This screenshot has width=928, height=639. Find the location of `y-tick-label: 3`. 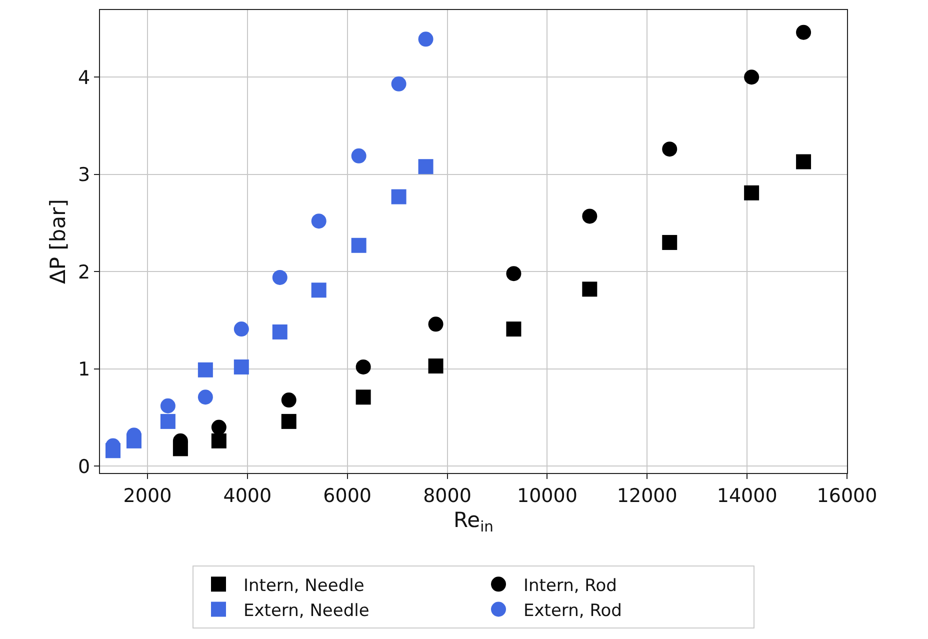

y-tick-label: 3 is located at coordinates (84, 175).